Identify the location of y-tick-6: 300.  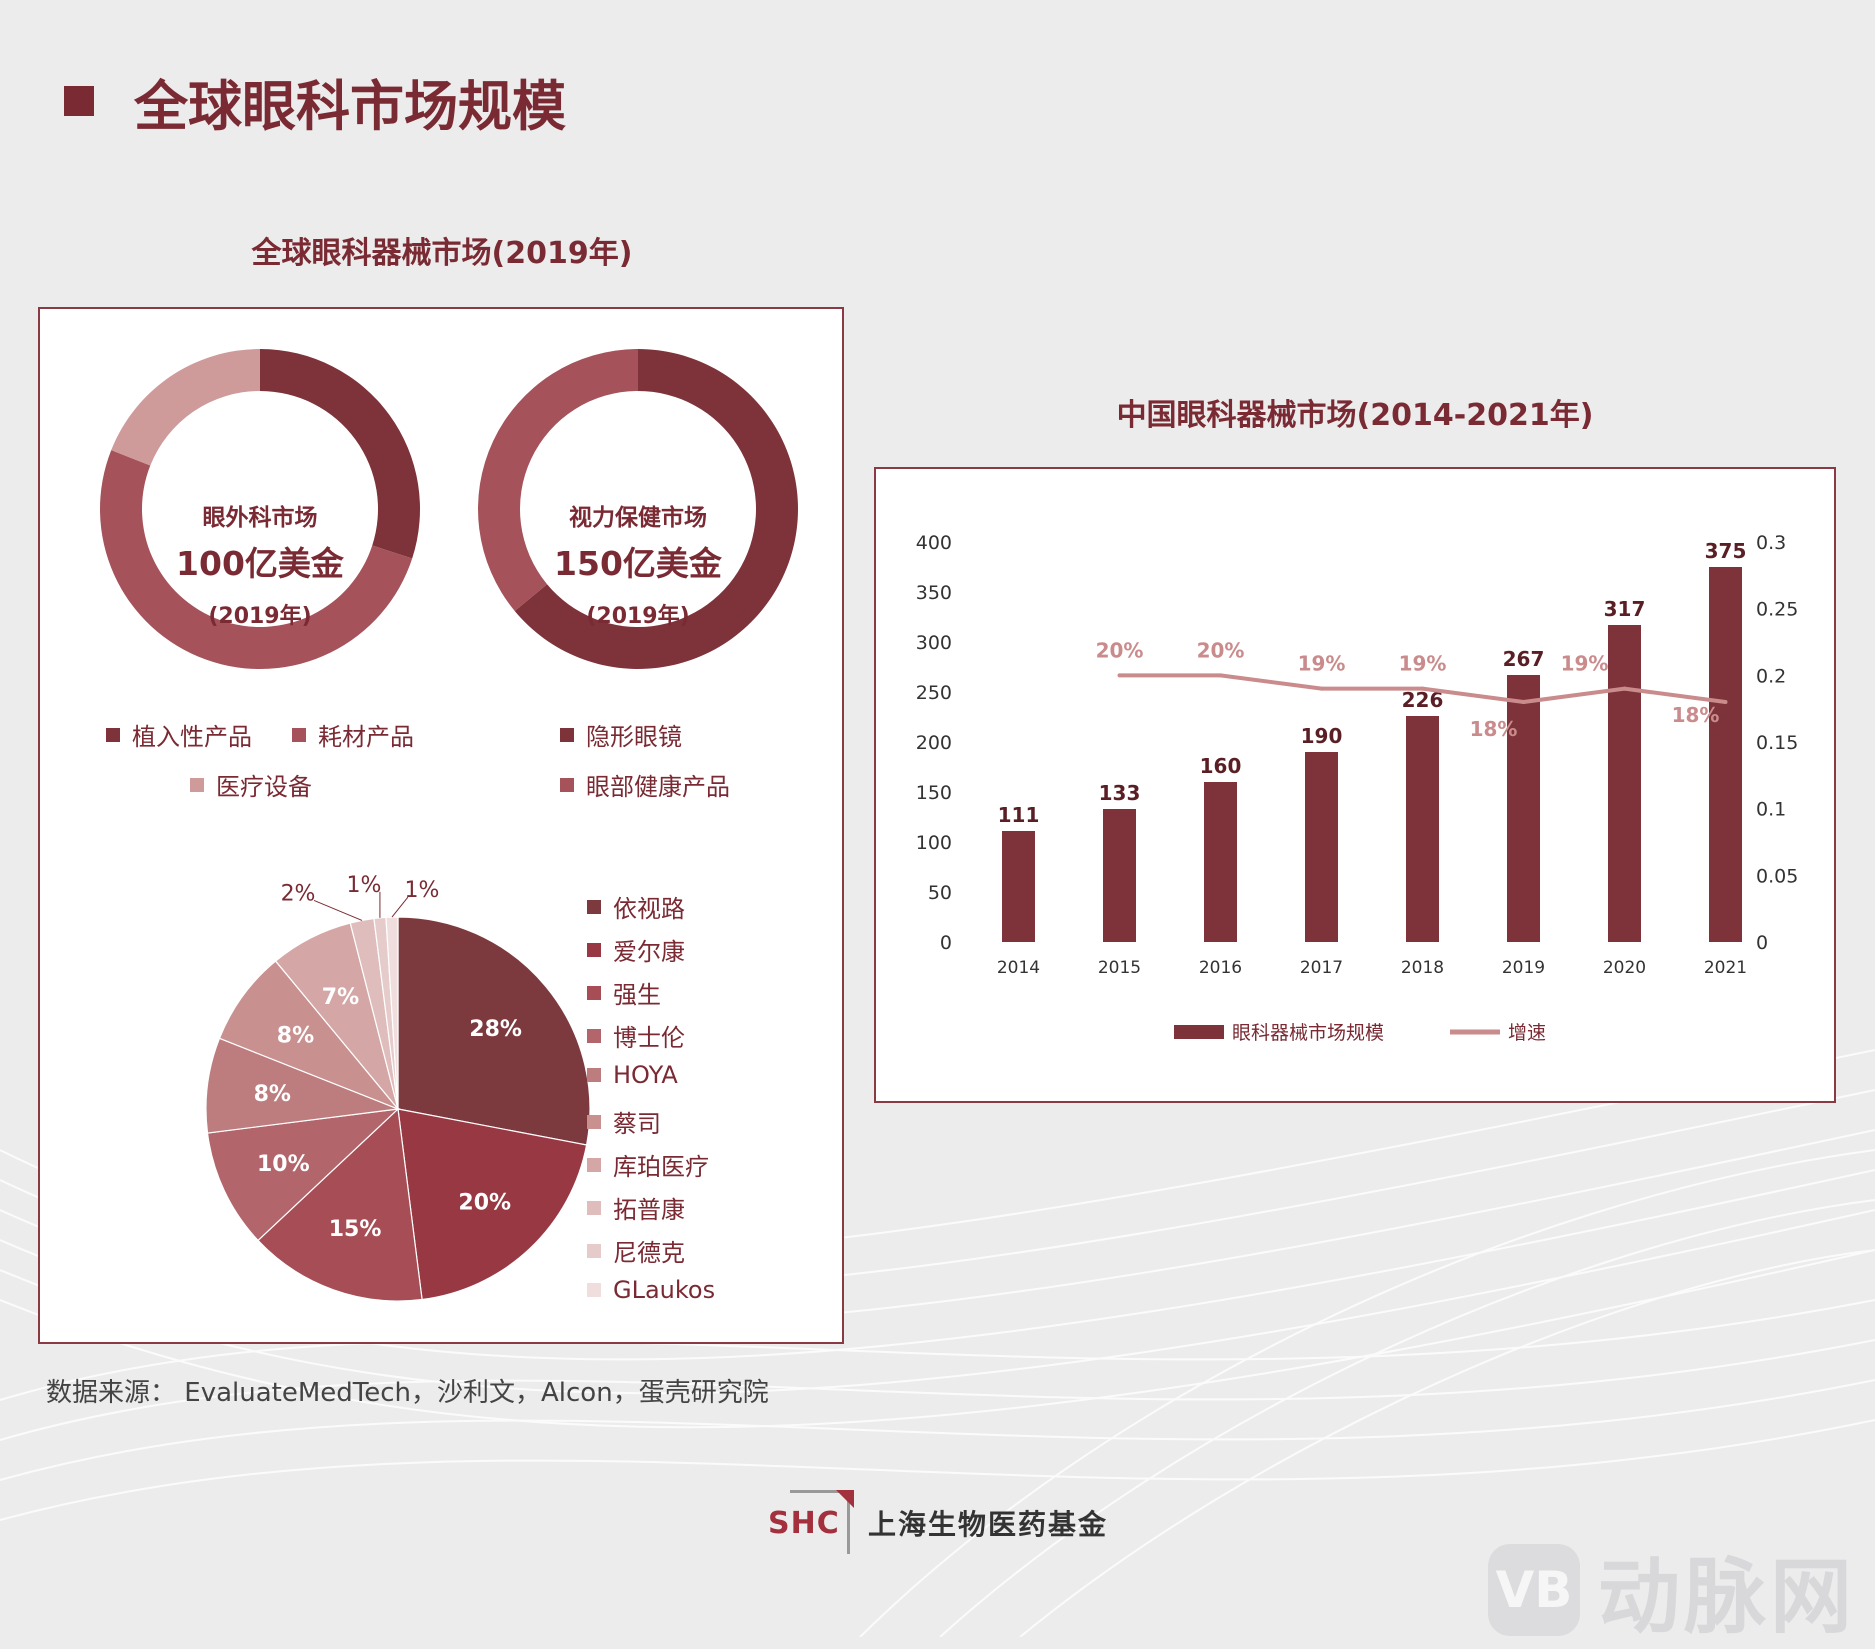
(934, 643).